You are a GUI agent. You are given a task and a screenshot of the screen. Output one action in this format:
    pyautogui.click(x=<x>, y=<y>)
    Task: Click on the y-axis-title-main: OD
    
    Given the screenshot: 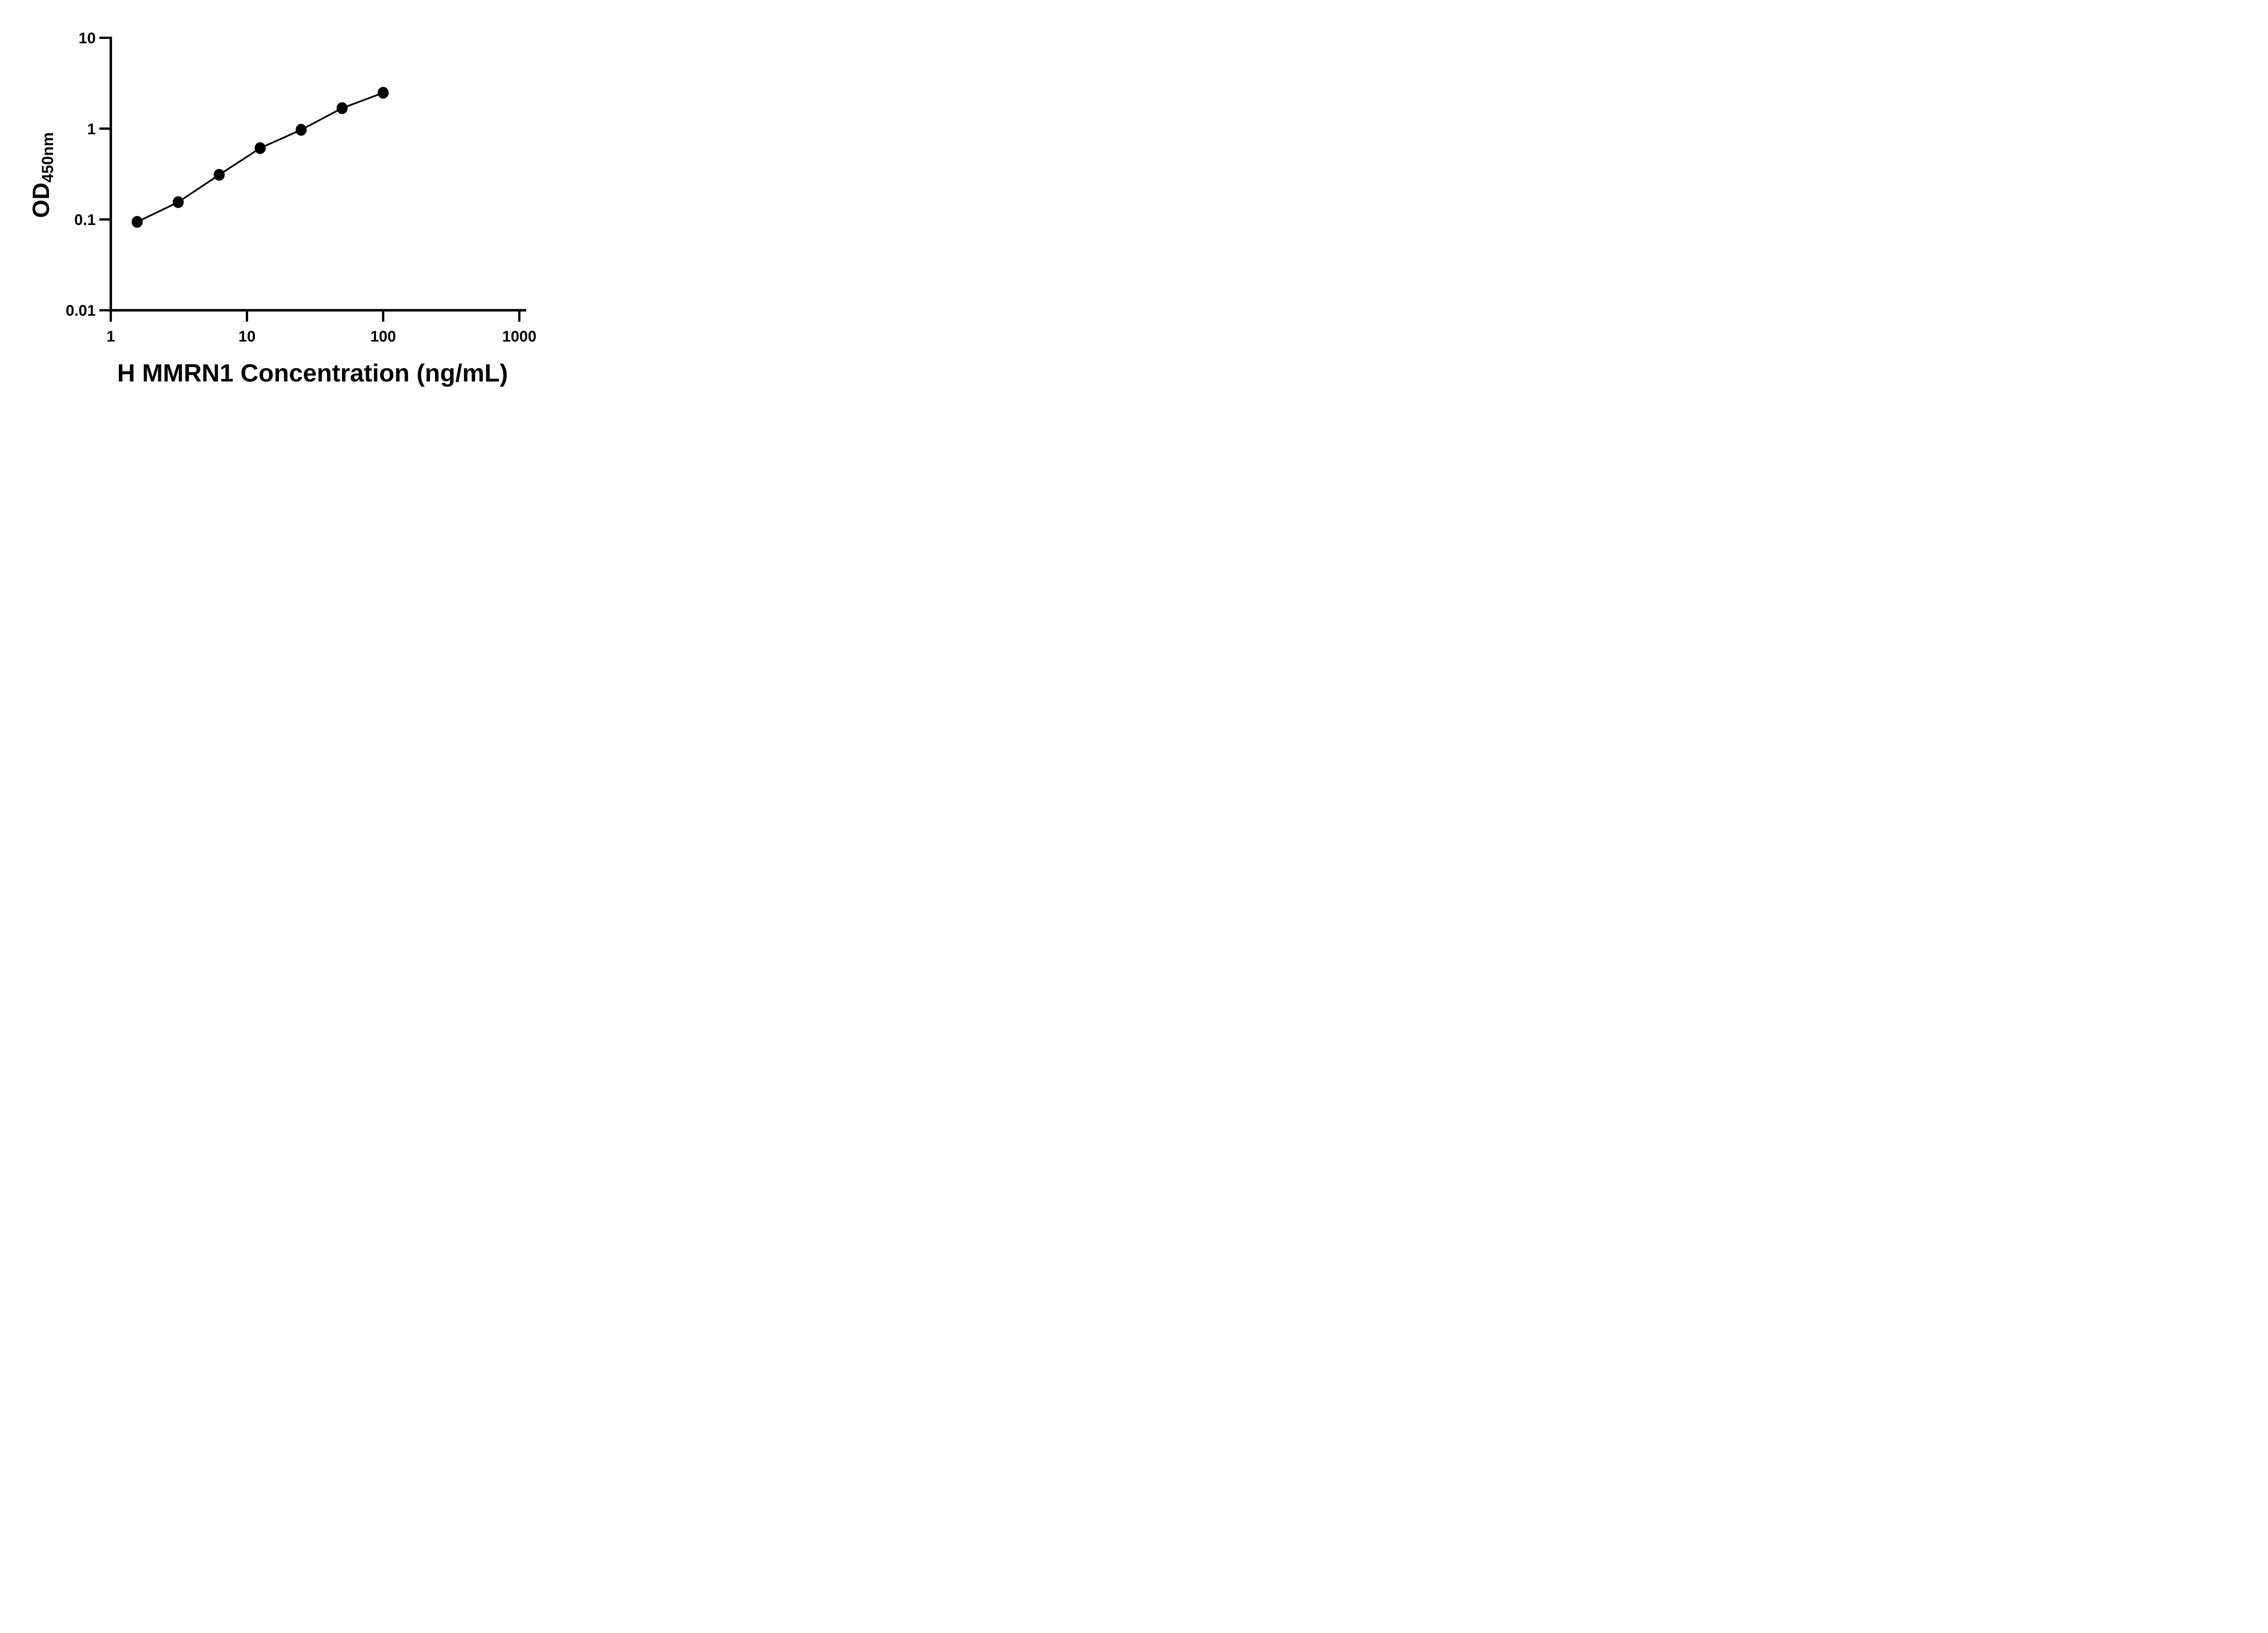 What is the action you would take?
    pyautogui.click(x=41, y=200)
    